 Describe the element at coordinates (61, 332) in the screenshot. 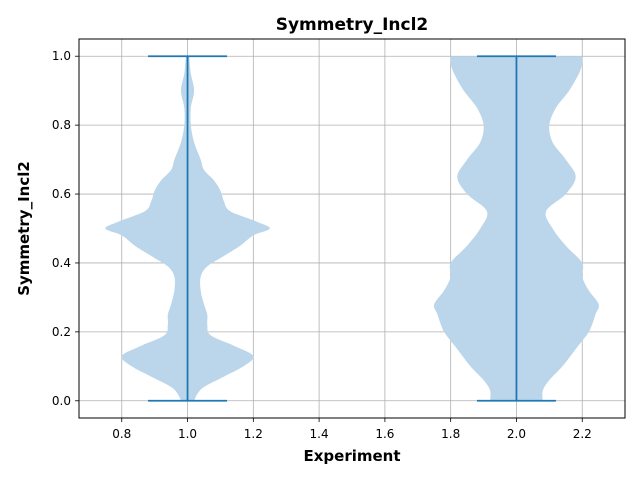

I see `y-tick-label: 0.2` at that location.